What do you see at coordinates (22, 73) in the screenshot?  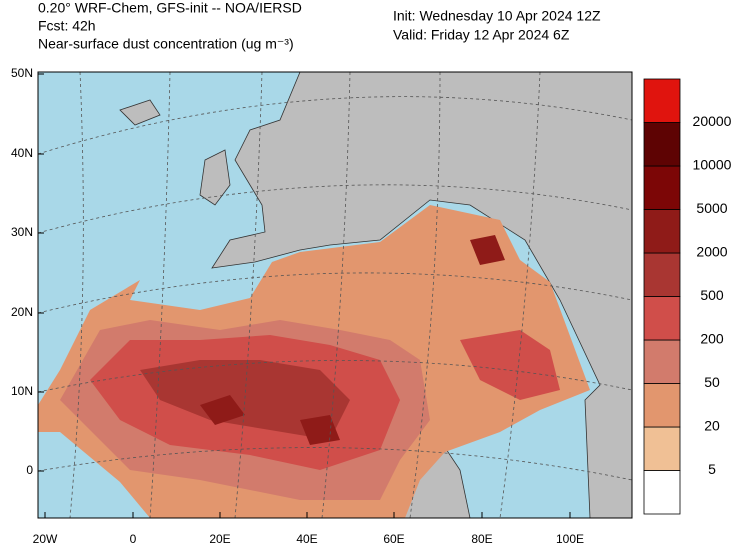 I see `lat-label: 50N` at bounding box center [22, 73].